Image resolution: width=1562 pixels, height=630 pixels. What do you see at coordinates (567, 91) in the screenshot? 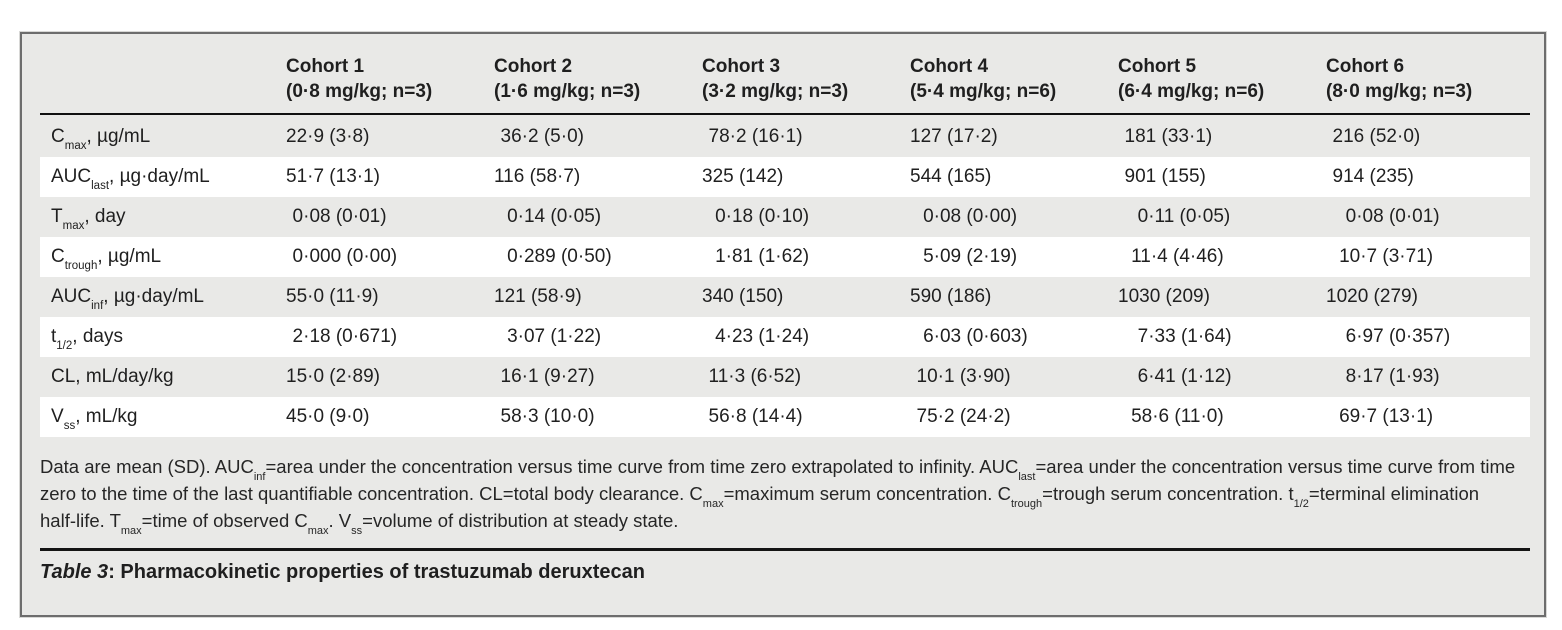
I see `cohort-dose: (1·6 mg/kg; n=3)` at bounding box center [567, 91].